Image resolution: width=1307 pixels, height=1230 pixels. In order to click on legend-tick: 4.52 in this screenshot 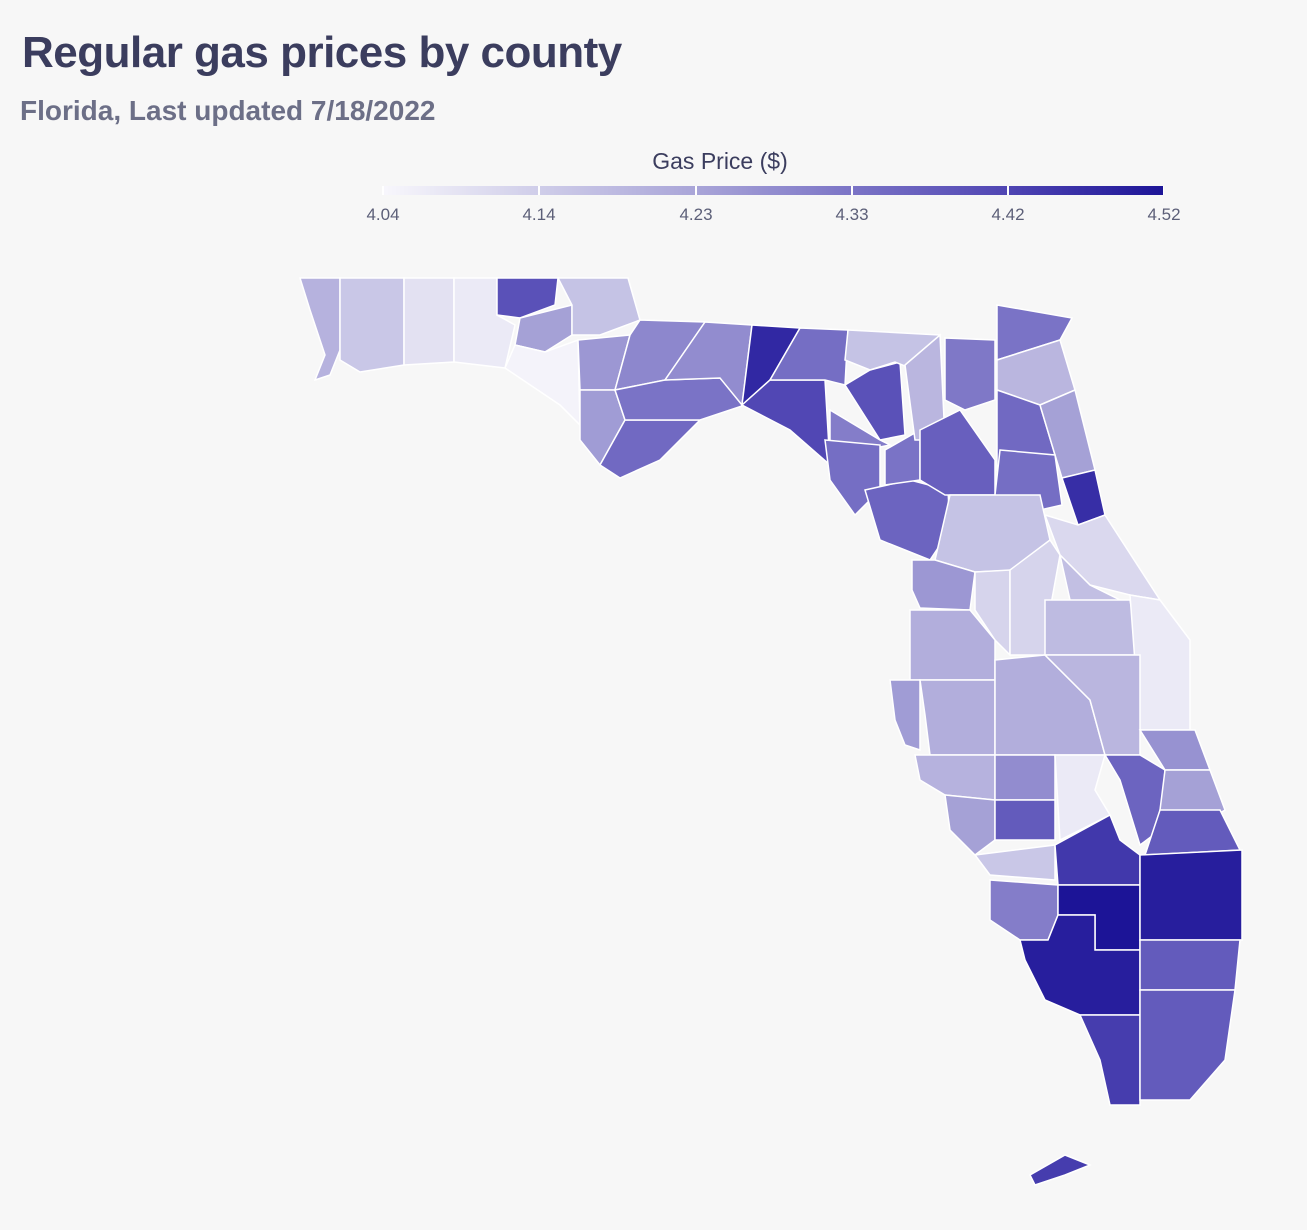, I will do `click(1164, 214)`.